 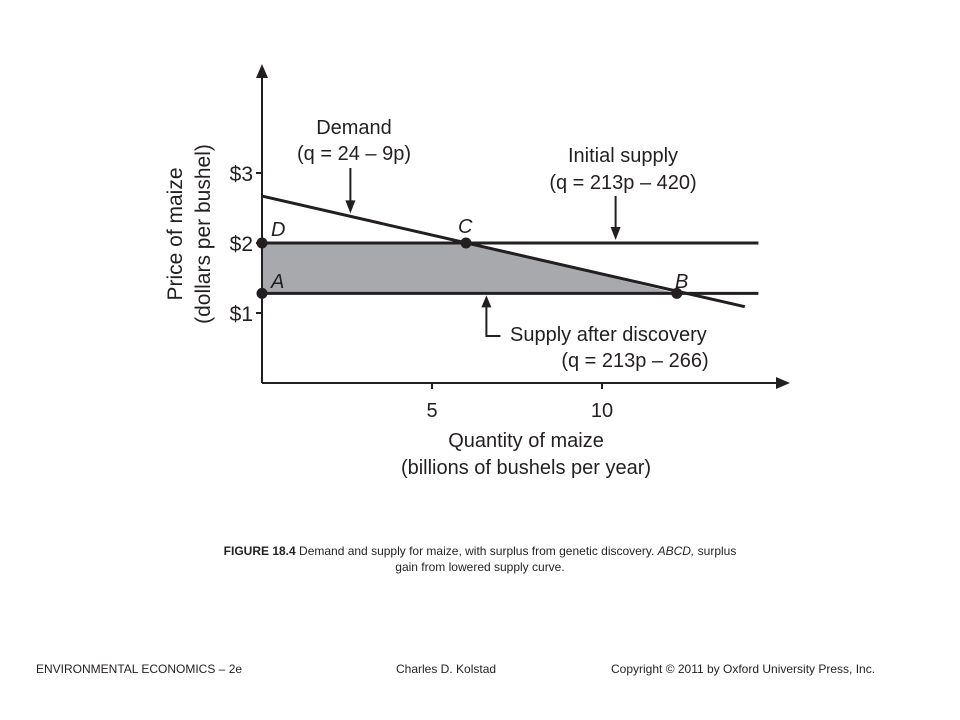 I want to click on footer-book-title: ENVIRONMENTAL ECONOMICS – 2e, so click(x=139, y=669).